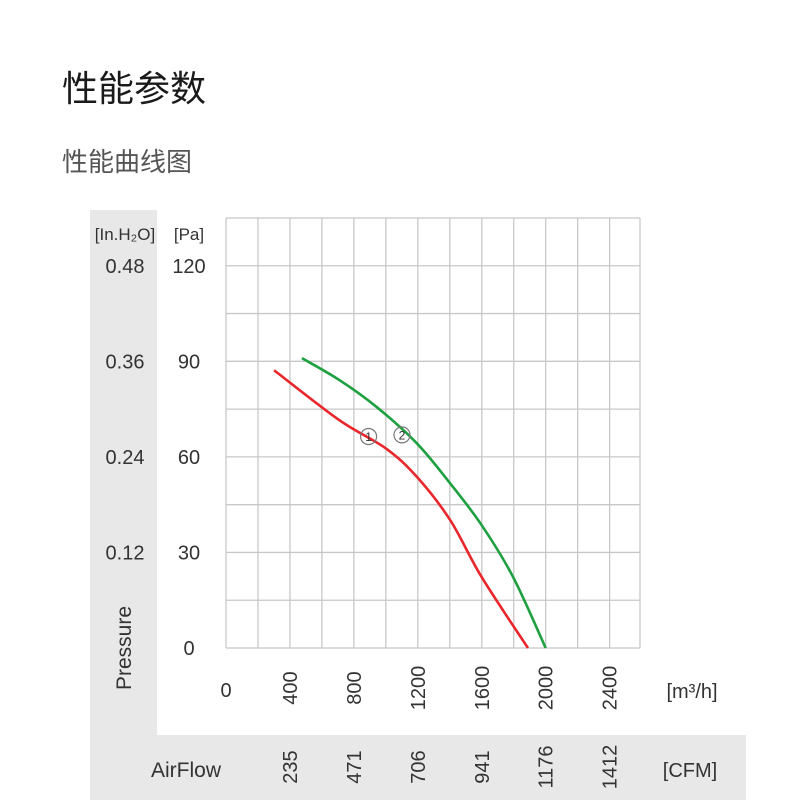  I want to click on x-secondary-tick-label: 1176, so click(547, 766).